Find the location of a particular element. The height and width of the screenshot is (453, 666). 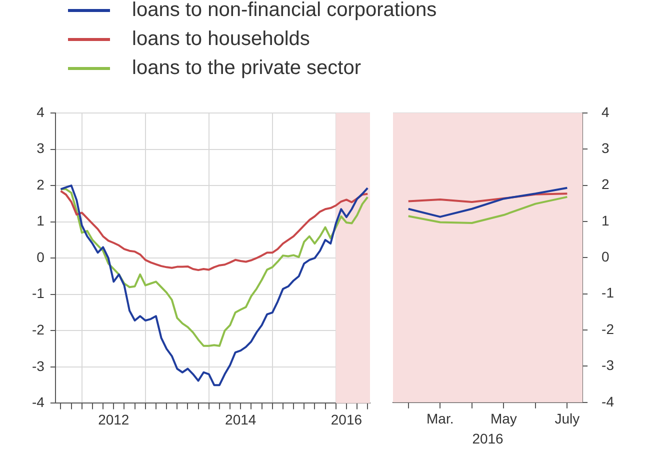

x-tick-label: July is located at coordinates (567, 418).